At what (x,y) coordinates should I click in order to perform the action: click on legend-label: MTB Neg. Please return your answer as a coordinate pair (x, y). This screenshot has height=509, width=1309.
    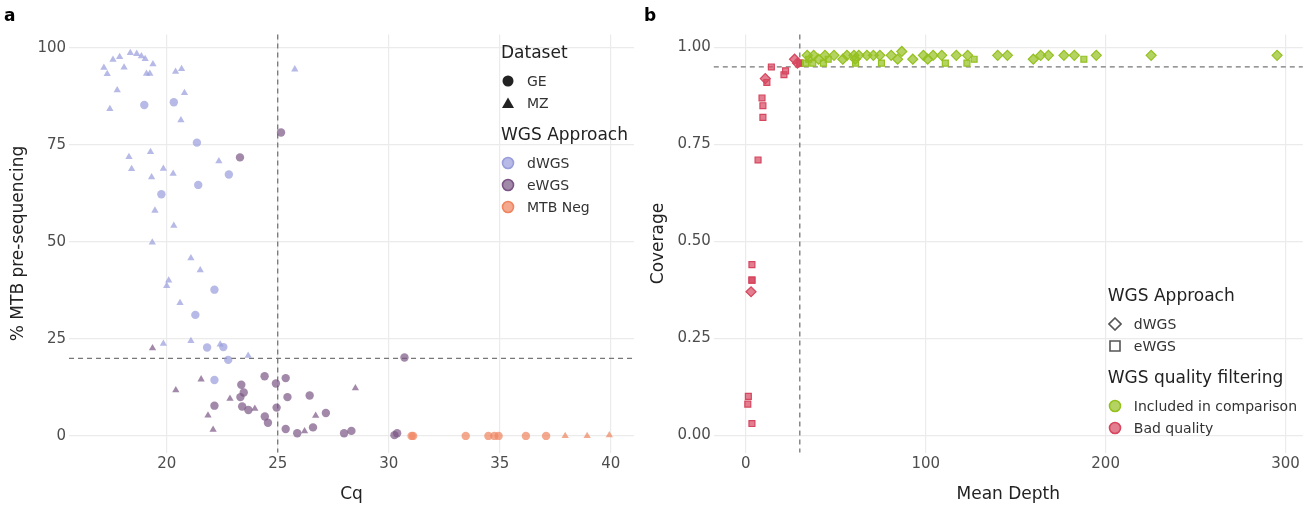
    Looking at the image, I should click on (558, 207).